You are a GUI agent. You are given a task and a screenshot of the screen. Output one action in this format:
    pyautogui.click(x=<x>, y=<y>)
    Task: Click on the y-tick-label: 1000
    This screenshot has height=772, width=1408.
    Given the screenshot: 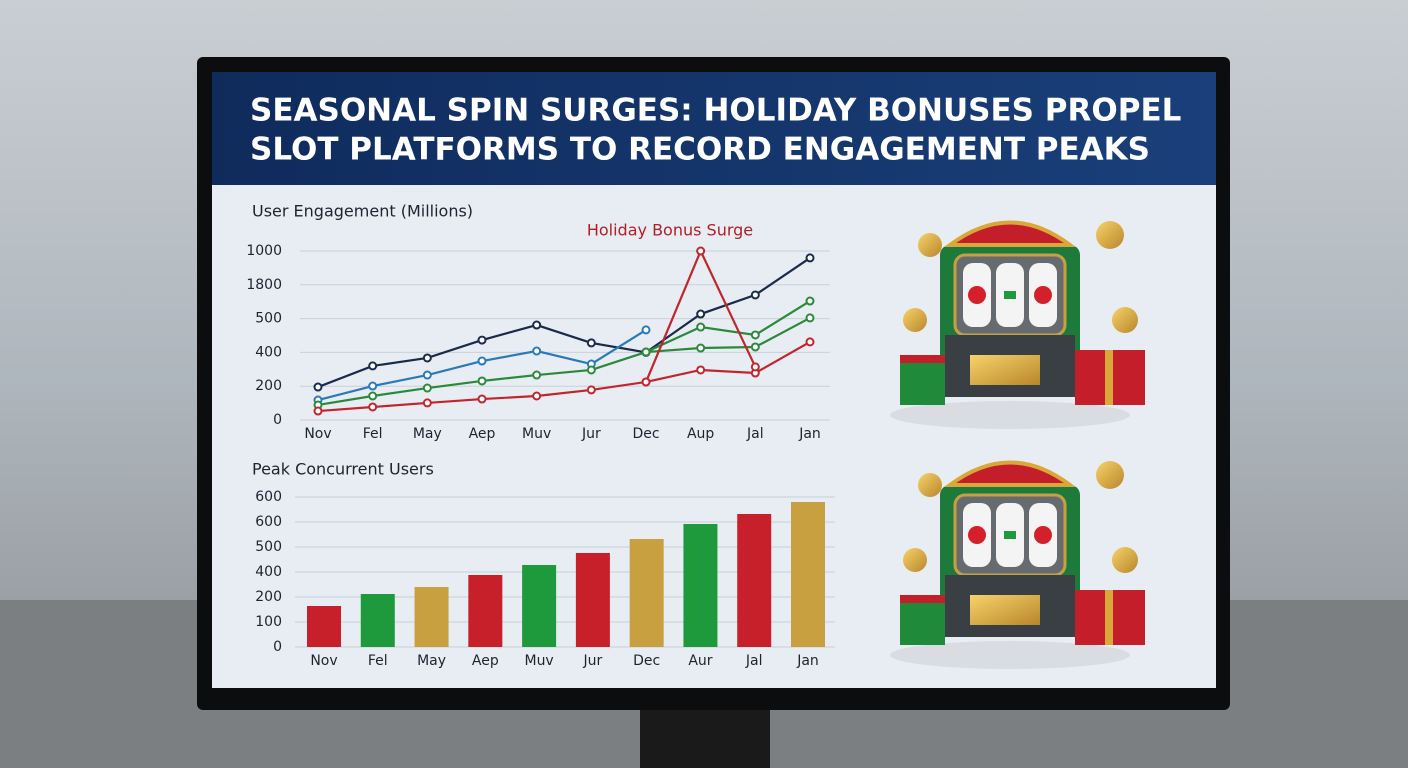 What is the action you would take?
    pyautogui.click(x=264, y=251)
    